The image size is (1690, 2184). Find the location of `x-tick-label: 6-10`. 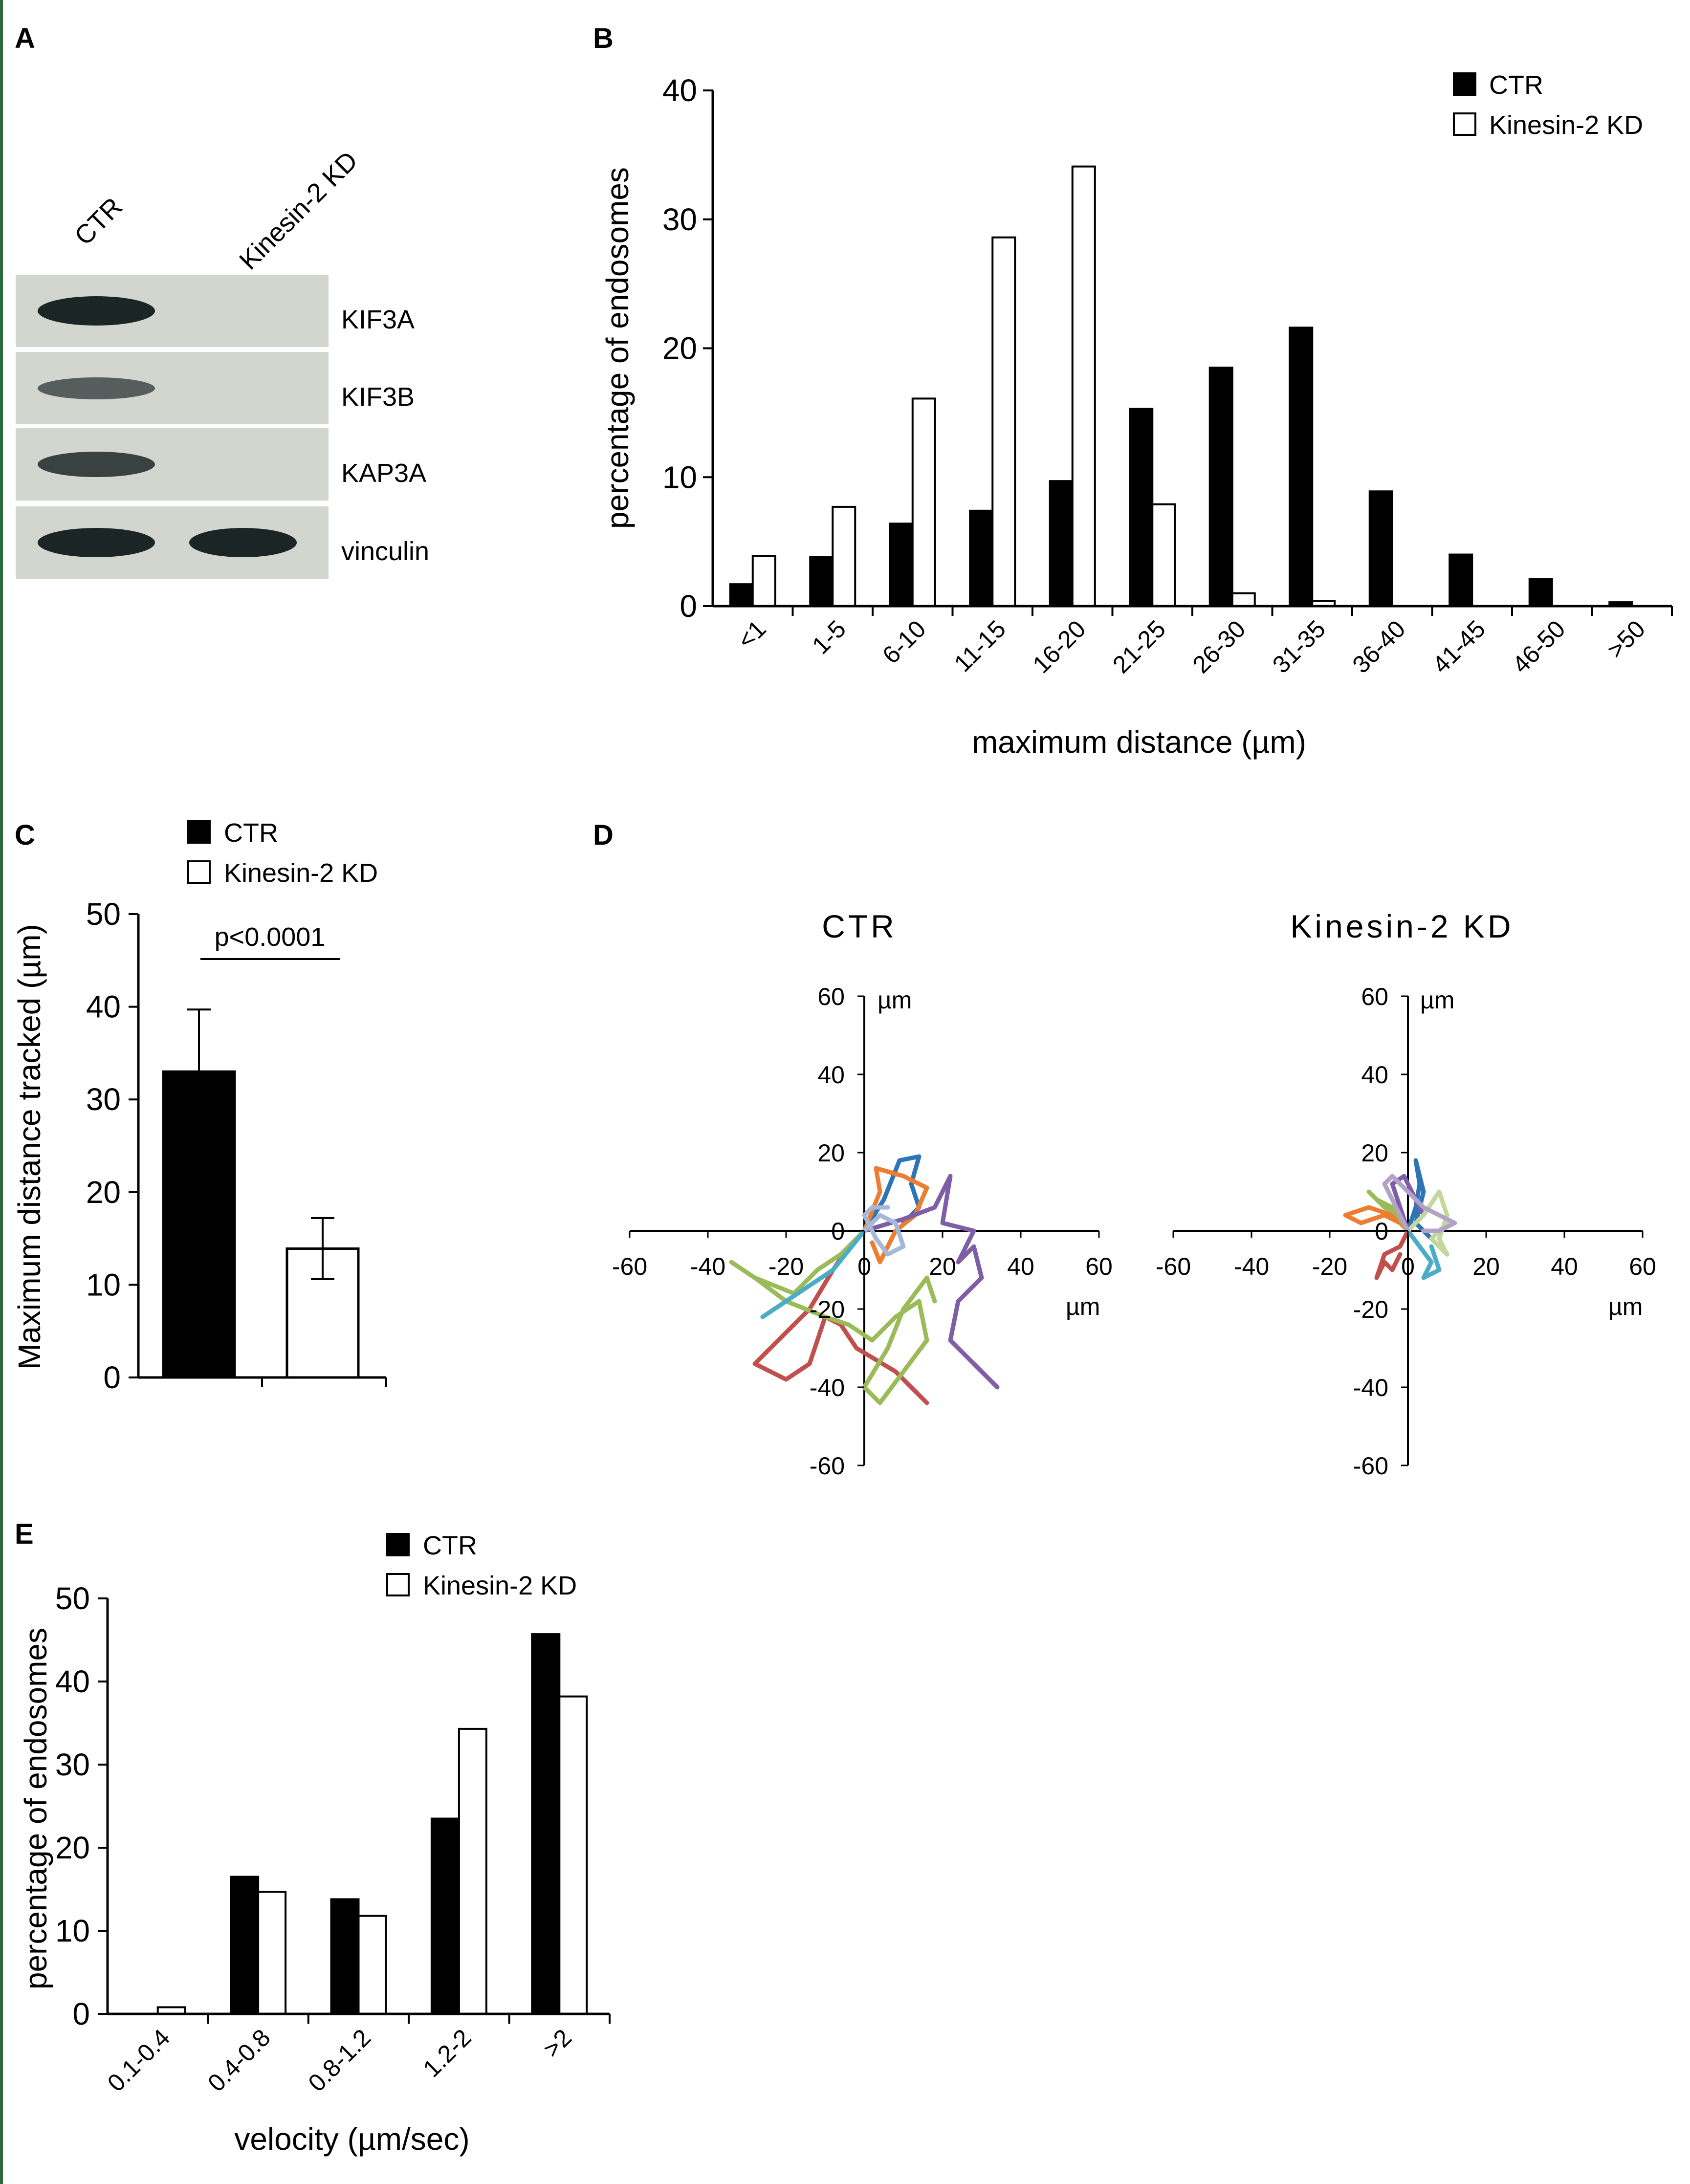

x-tick-label: 6-10 is located at coordinates (904, 642).